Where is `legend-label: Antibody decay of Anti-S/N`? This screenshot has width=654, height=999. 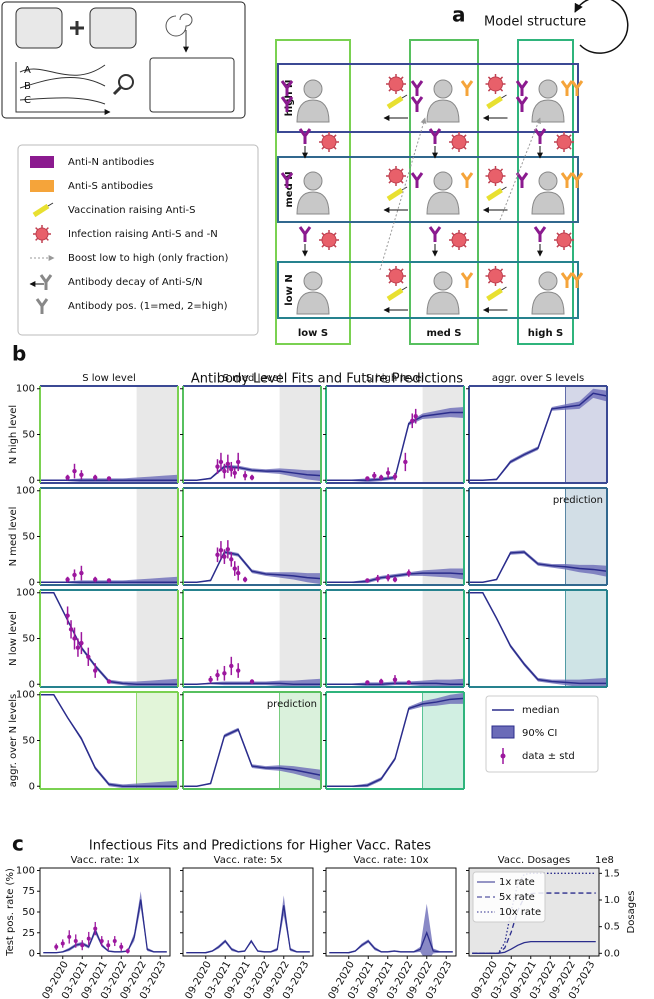
legend-label: Antibody decay of Anti-S/N is located at coordinates (135, 282).